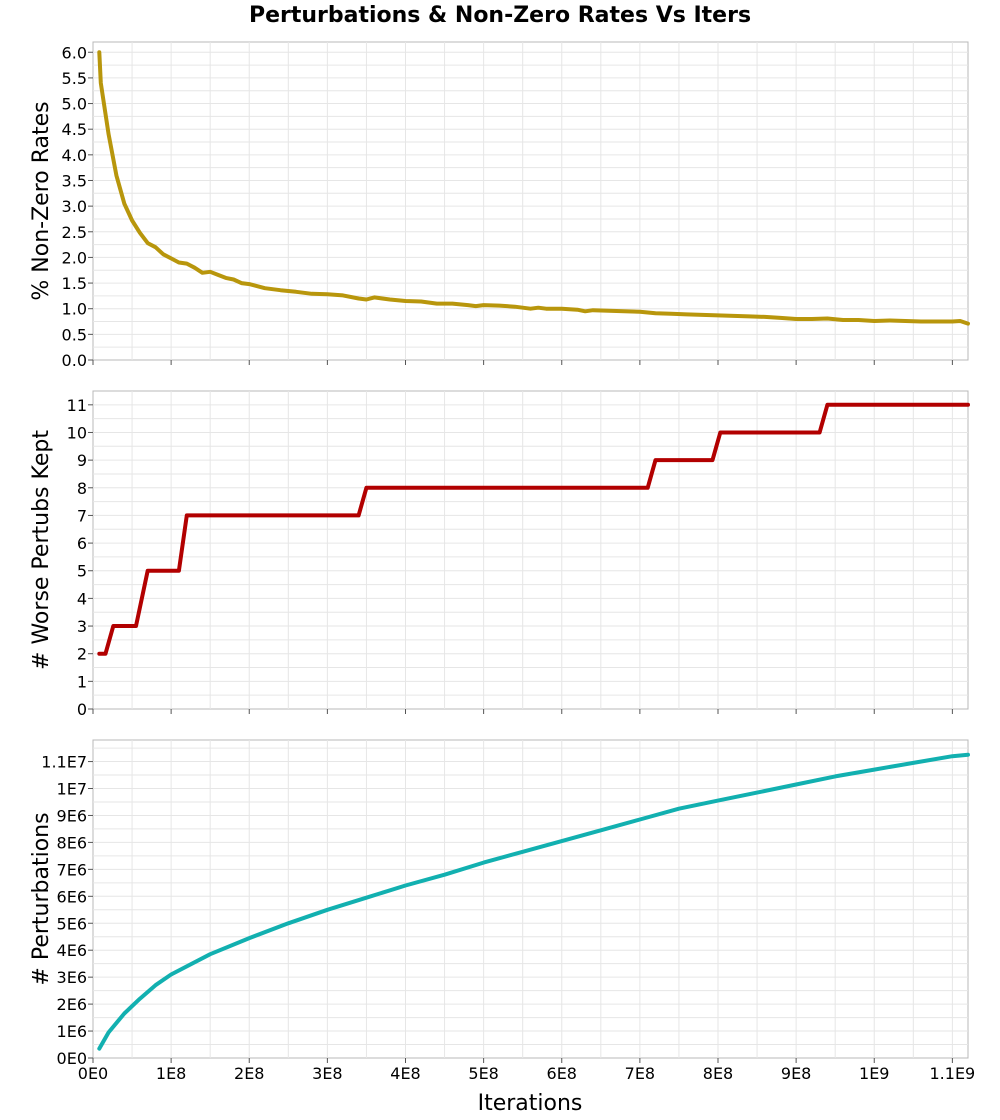  What do you see at coordinates (41, 550) in the screenshot?
I see `y-axis-label-worse: # Worse Pertubs Kept` at bounding box center [41, 550].